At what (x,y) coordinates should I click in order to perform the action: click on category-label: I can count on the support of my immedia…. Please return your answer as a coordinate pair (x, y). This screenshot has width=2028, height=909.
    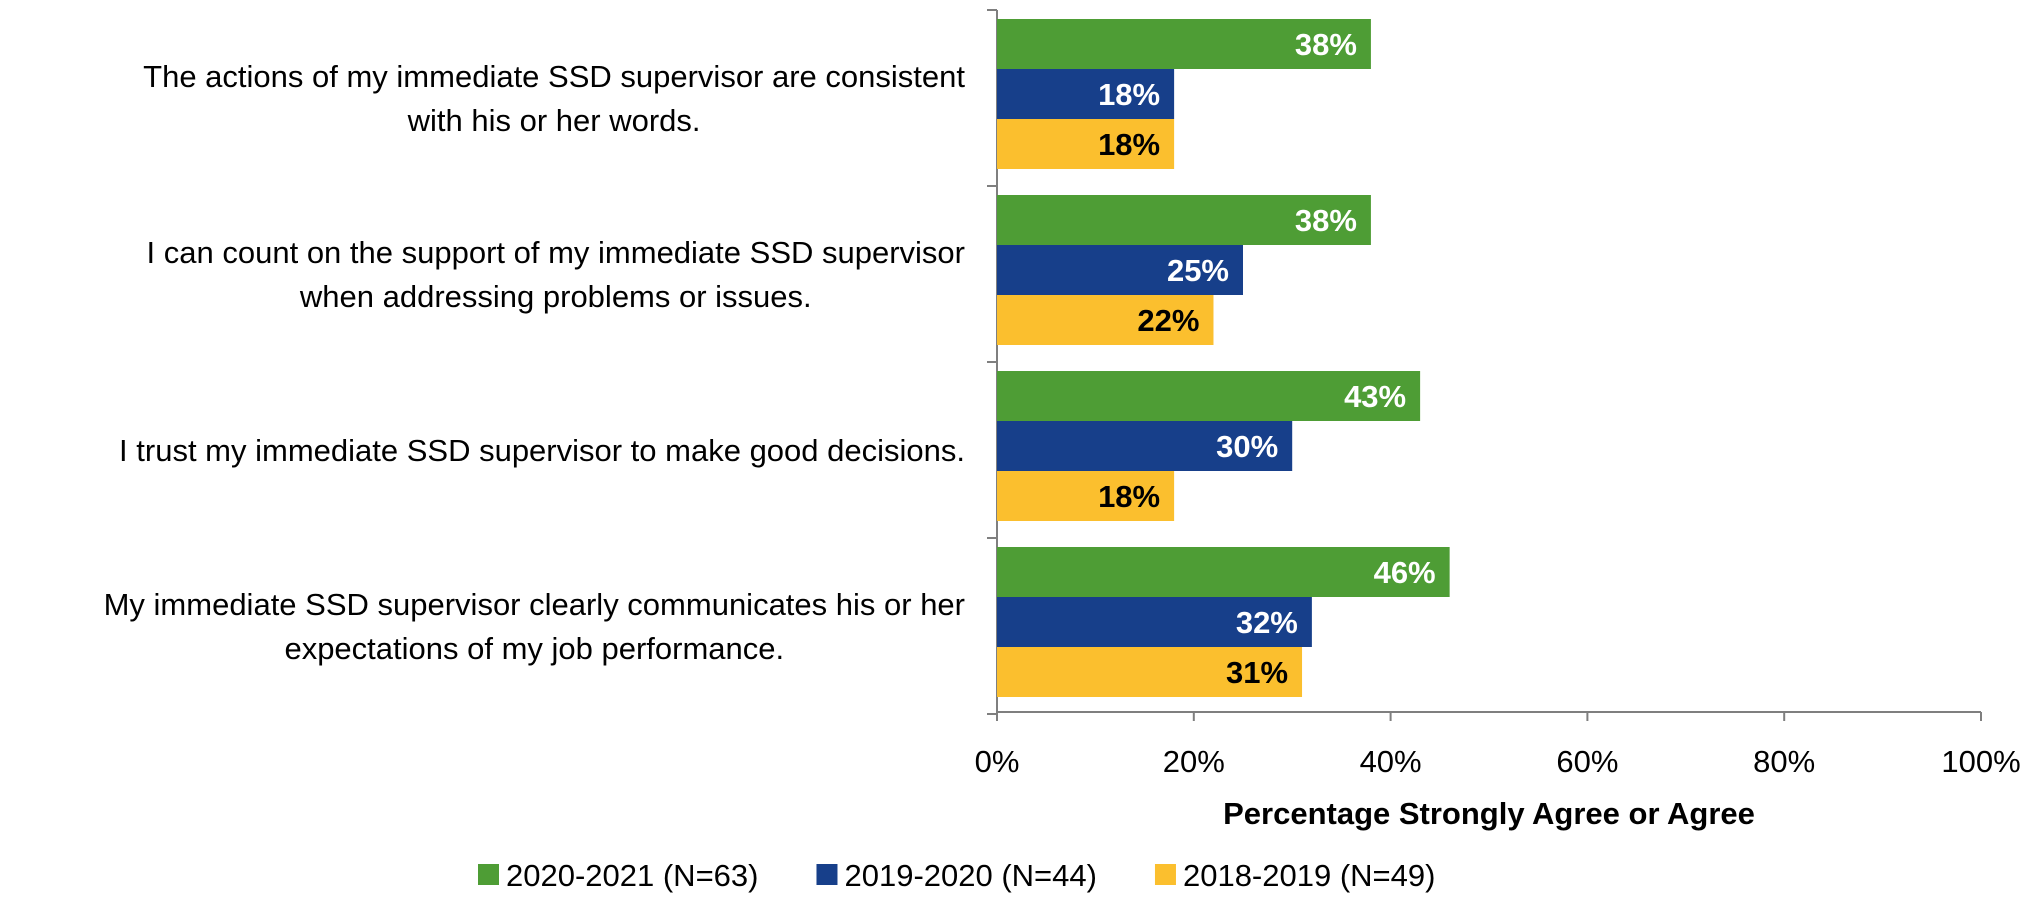
    Looking at the image, I should click on (556, 252).